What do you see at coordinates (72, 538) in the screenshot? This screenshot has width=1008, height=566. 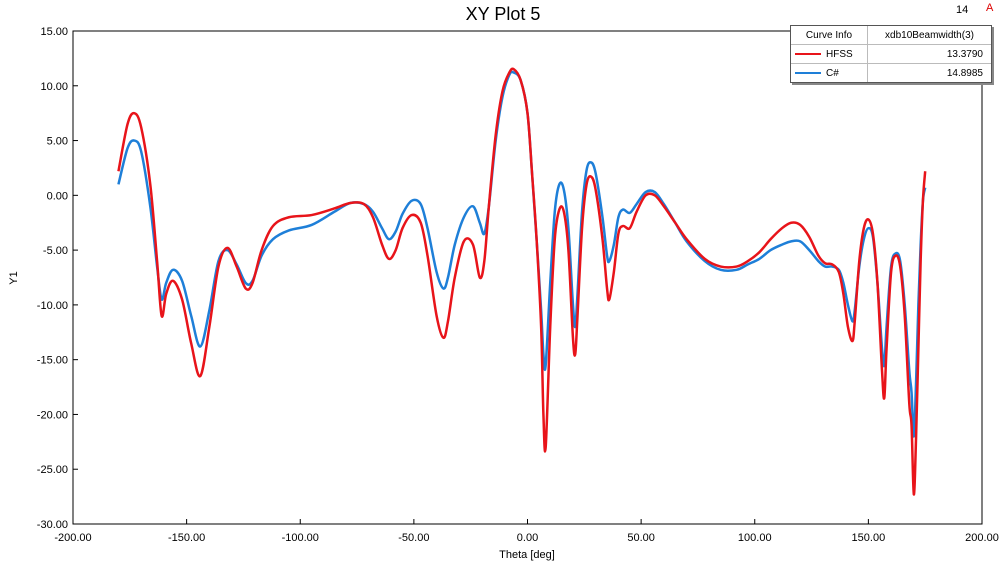 I see `x-tick-label: -200.00` at bounding box center [72, 538].